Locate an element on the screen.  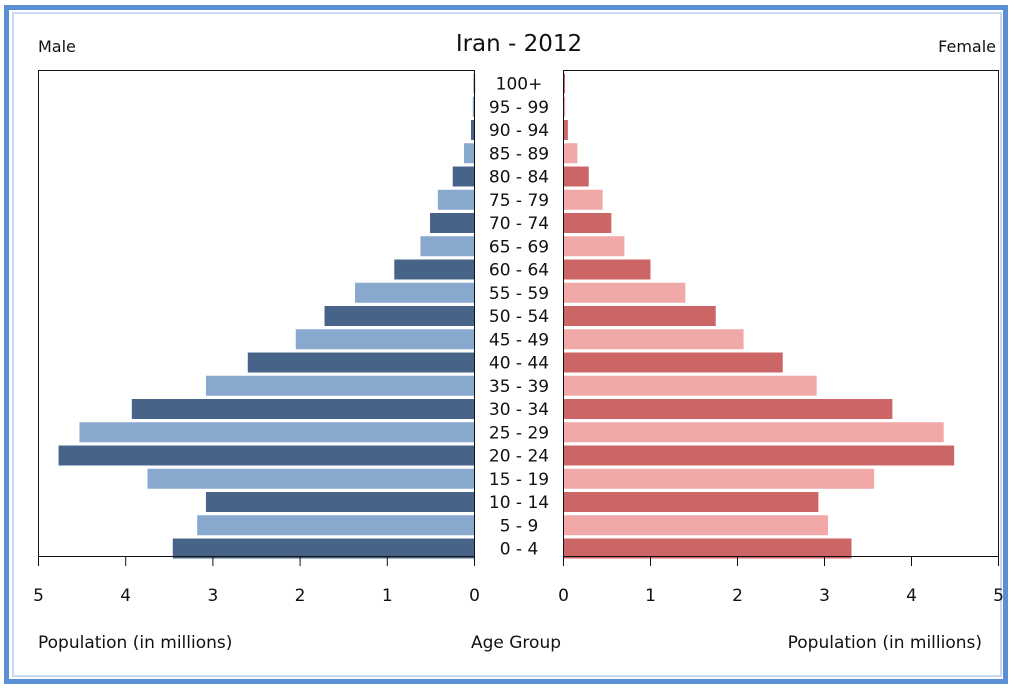
age-label-15-19: 15 - 19 is located at coordinates (519, 480).